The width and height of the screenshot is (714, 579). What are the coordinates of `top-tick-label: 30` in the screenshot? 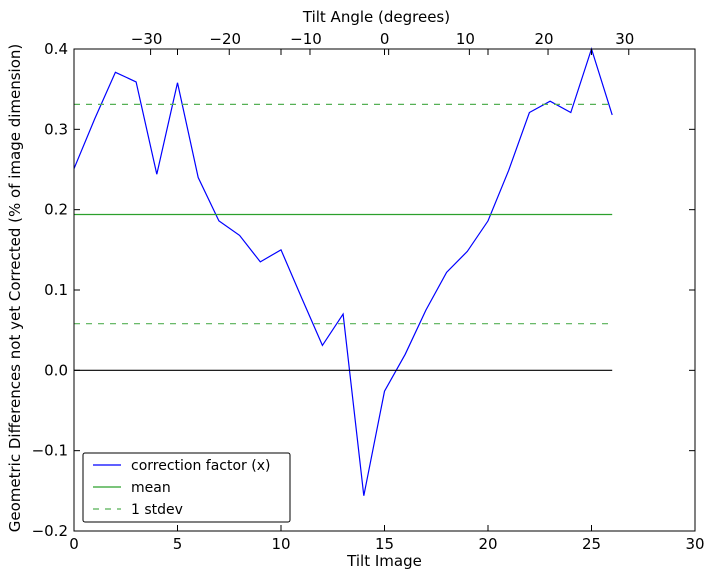 It's located at (624, 39).